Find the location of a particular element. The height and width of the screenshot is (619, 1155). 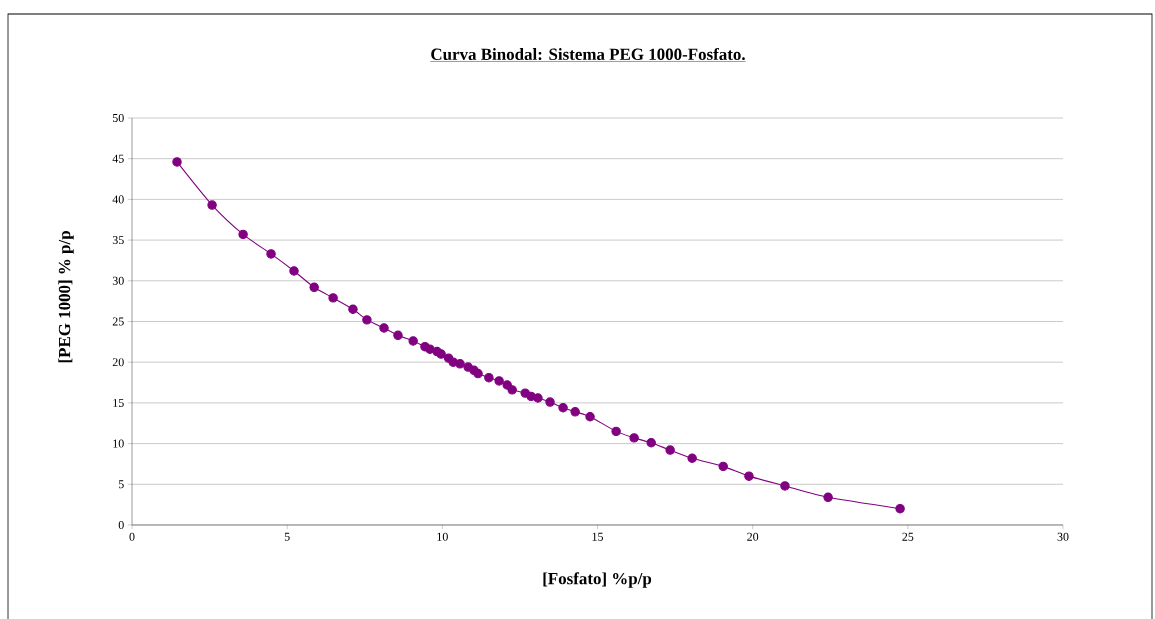

y-tick-label: 30 is located at coordinates (118, 280).